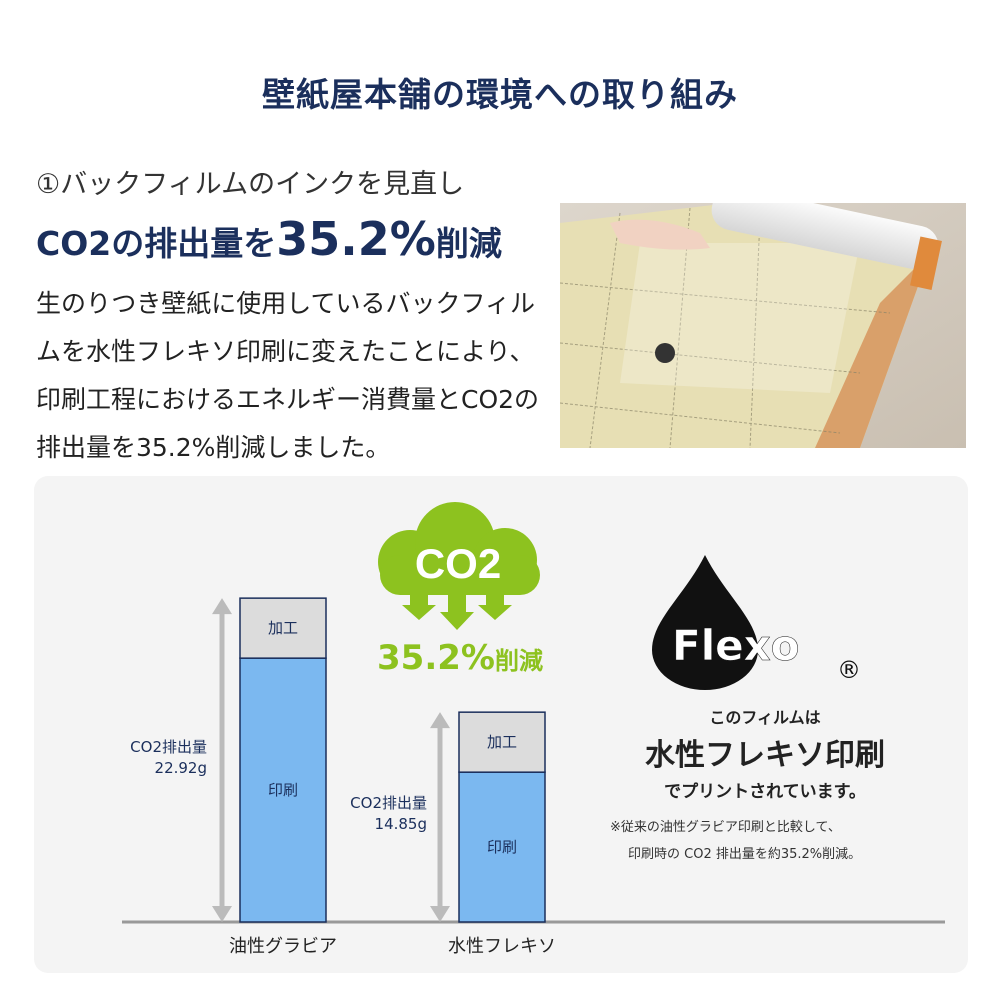 This screenshot has width=1000, height=1000. I want to click on footnote-line2: 印刷時の CO2 排出量を約35.2%削減。, so click(745, 854).